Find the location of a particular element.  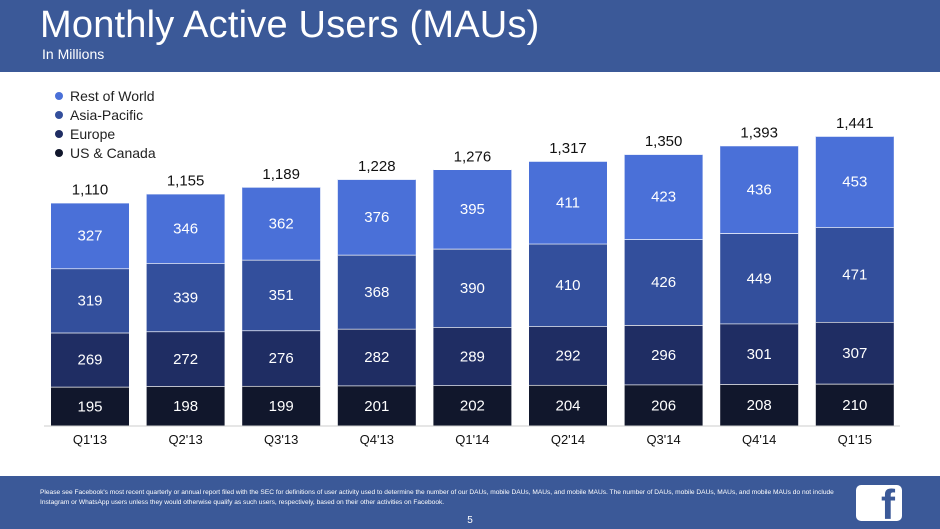

data-label: 346 is located at coordinates (185, 228).